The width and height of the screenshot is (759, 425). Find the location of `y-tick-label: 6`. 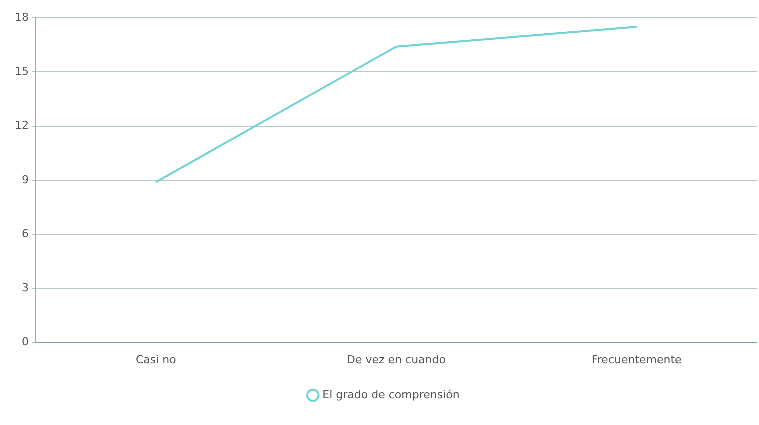

y-tick-label: 6 is located at coordinates (25, 233).